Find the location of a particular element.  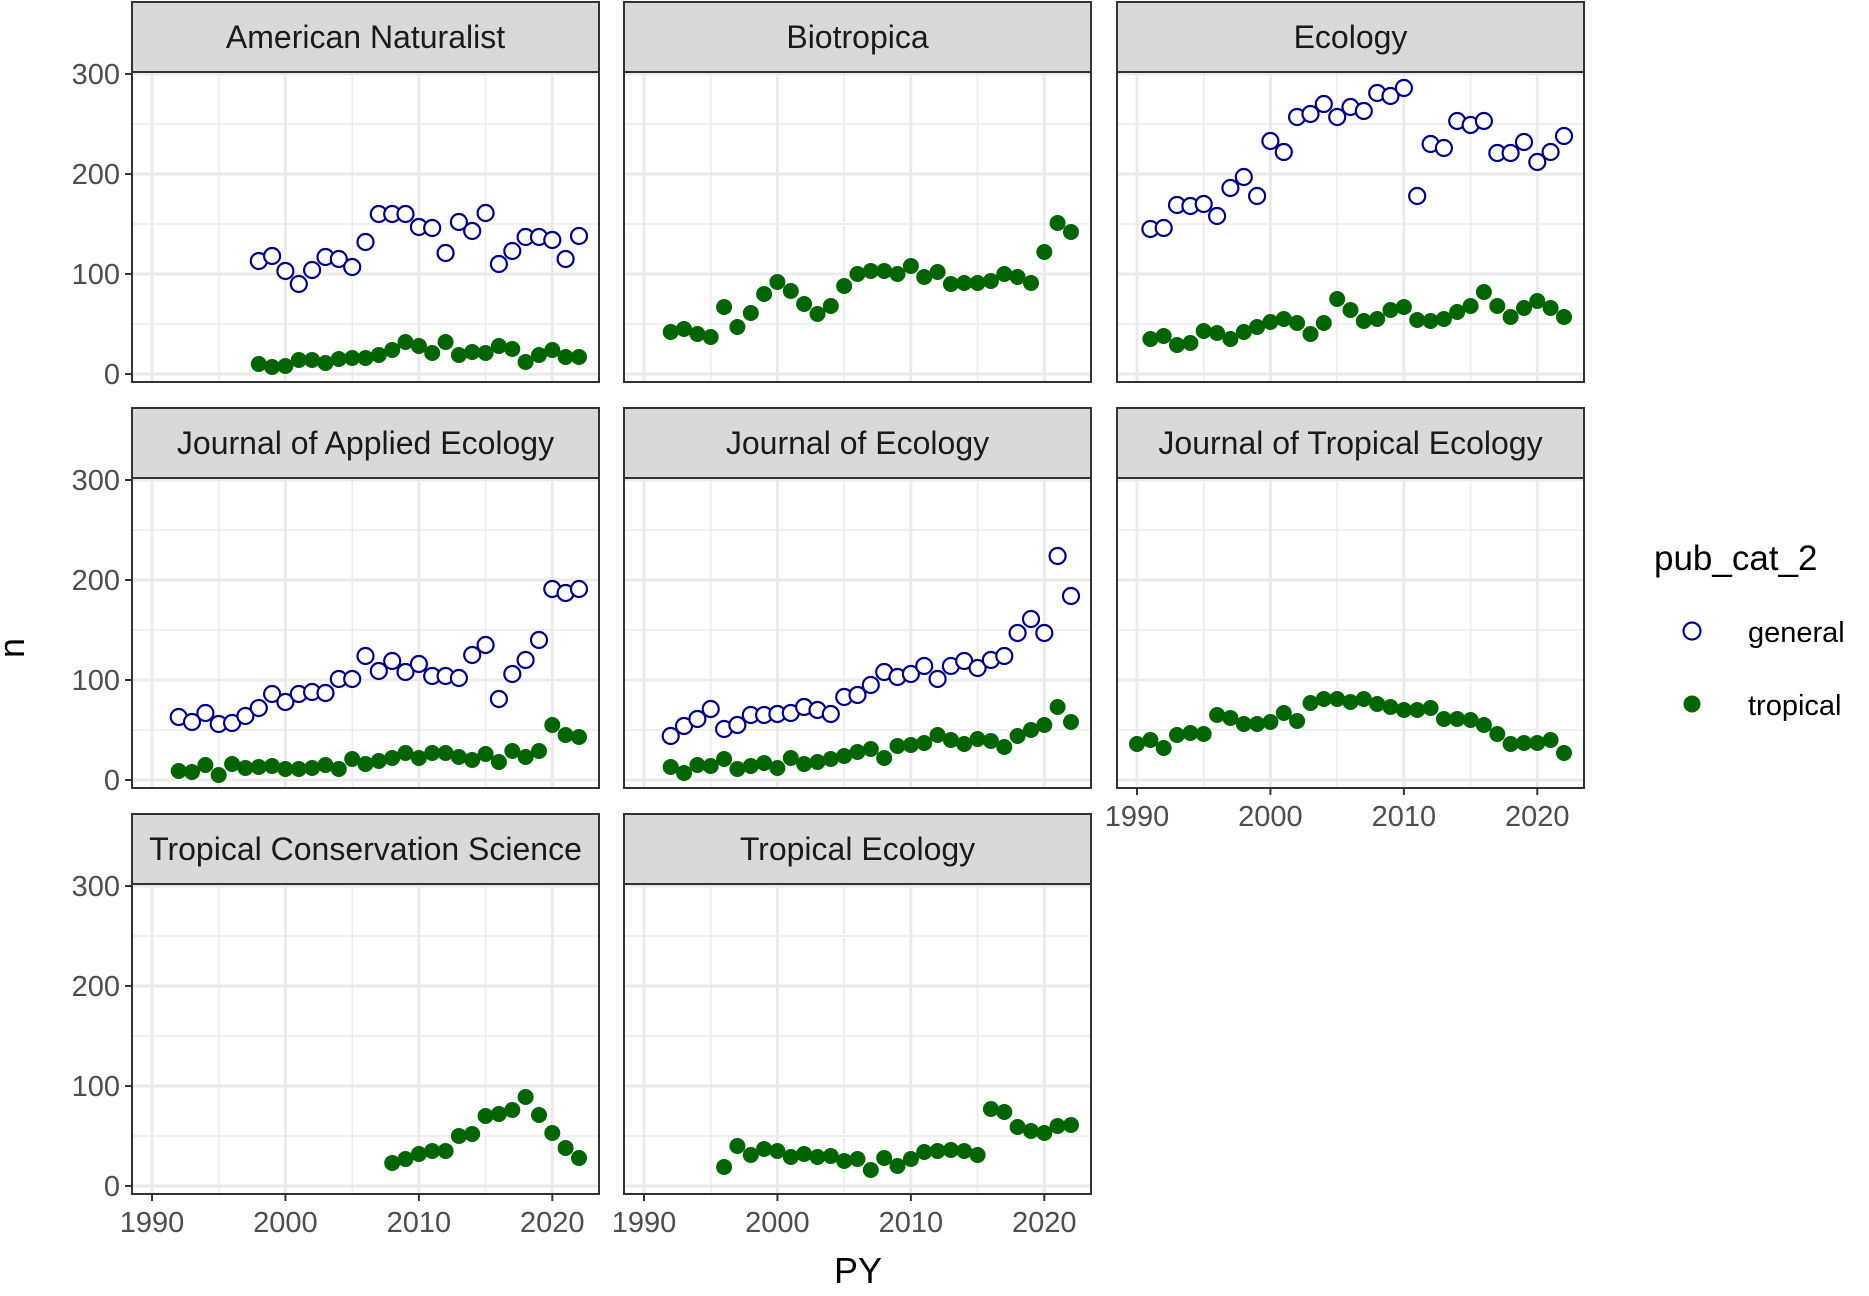

panel-journal-of-tropical-ecology-border is located at coordinates (1350, 633).